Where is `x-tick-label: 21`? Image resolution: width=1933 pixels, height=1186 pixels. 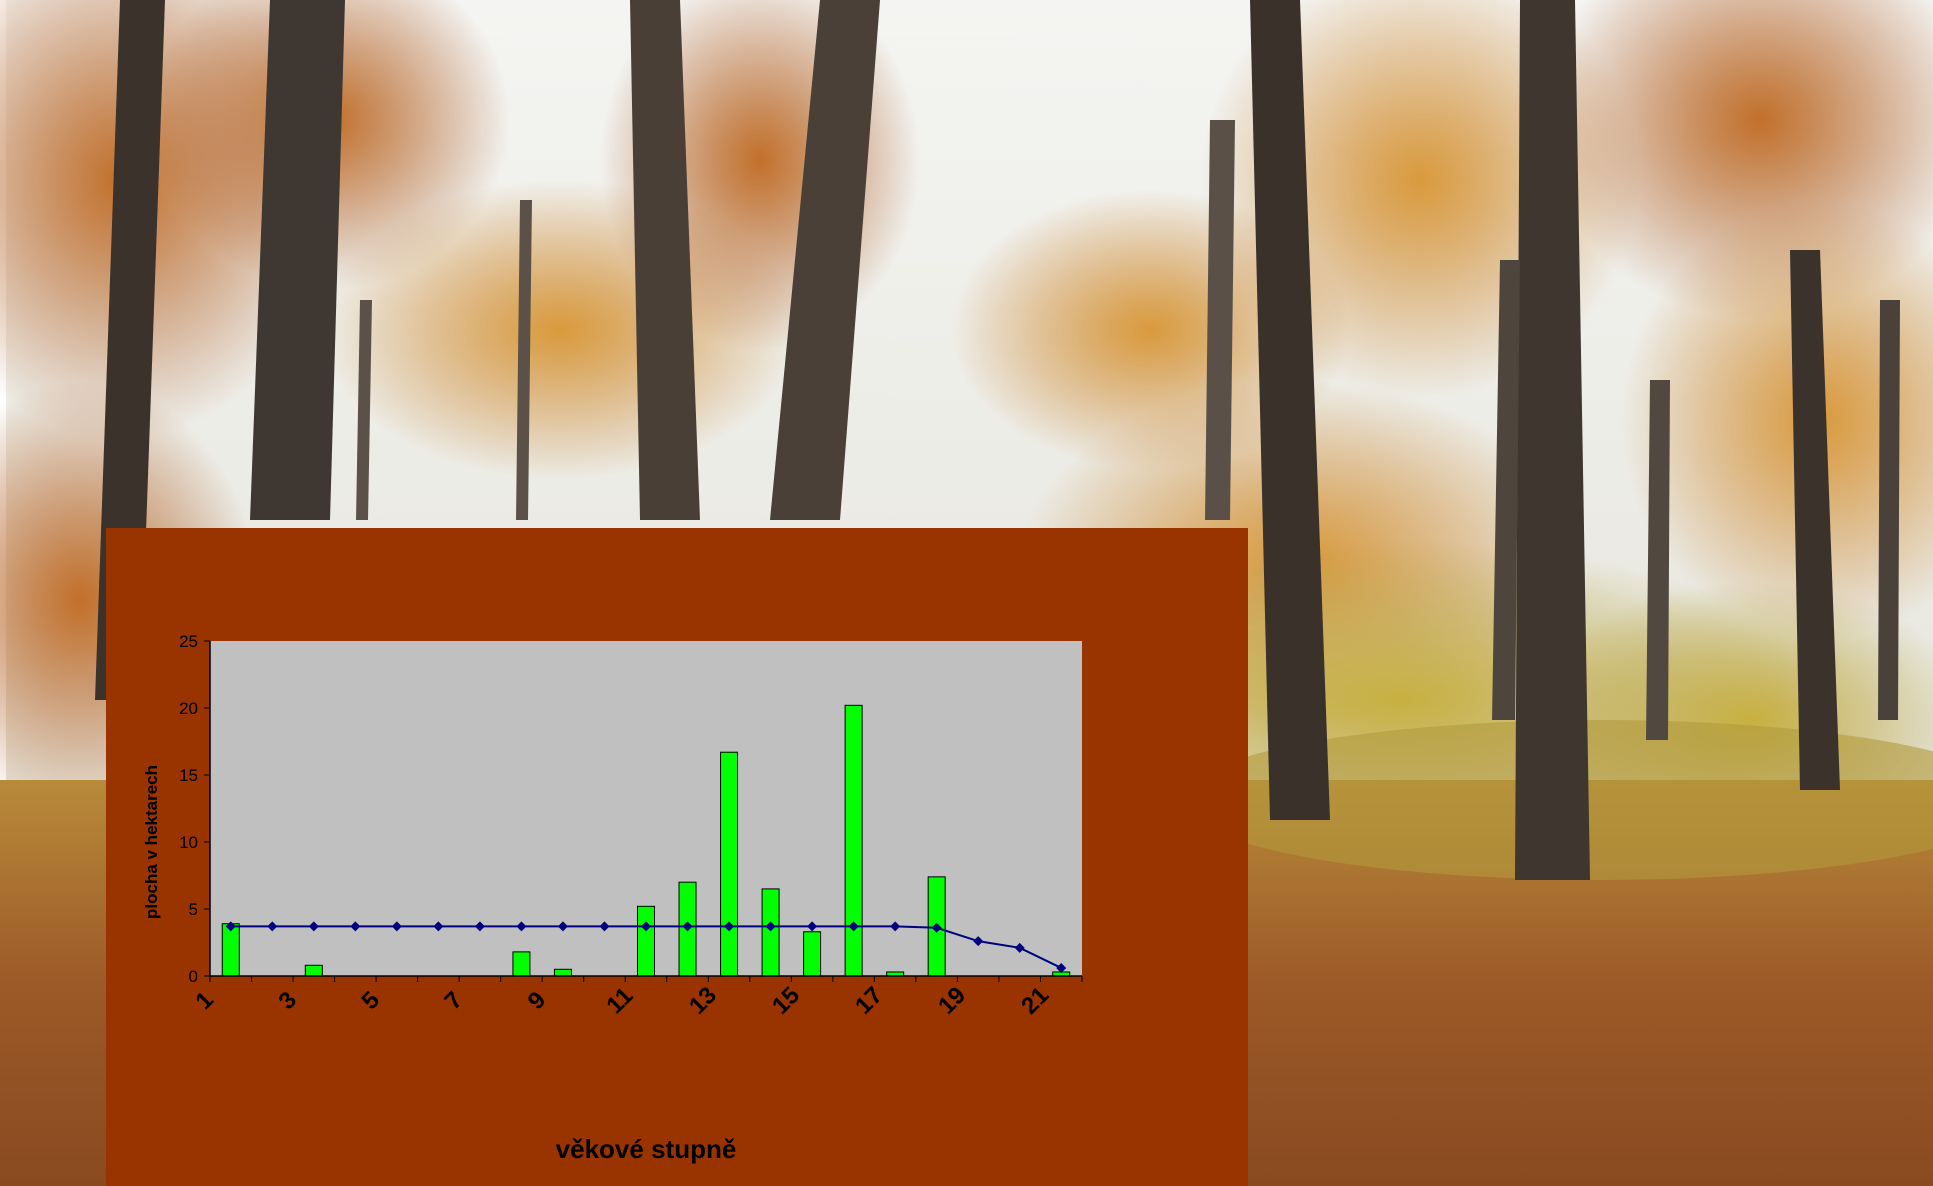
x-tick-label: 21 is located at coordinates (1035, 1001).